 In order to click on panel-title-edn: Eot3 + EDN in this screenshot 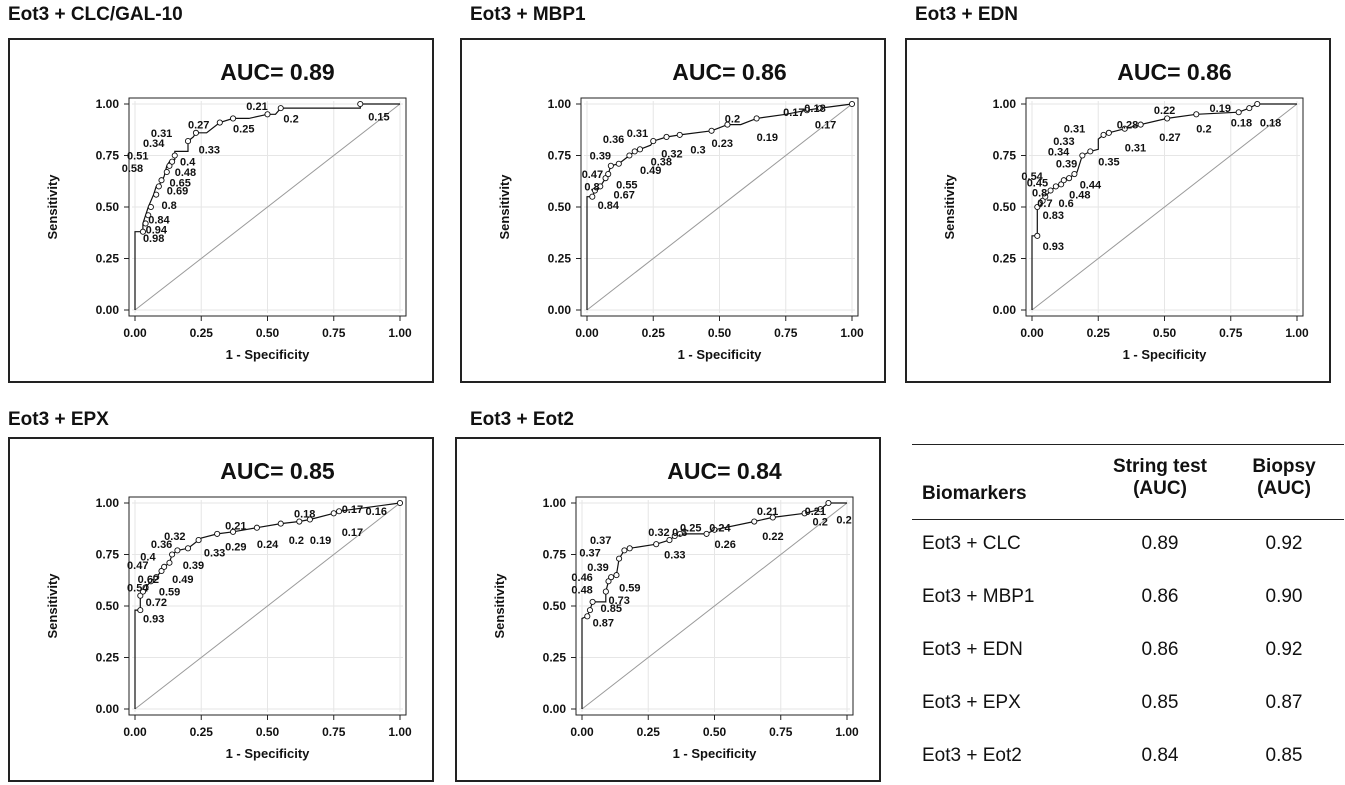, I will do `click(966, 14)`.